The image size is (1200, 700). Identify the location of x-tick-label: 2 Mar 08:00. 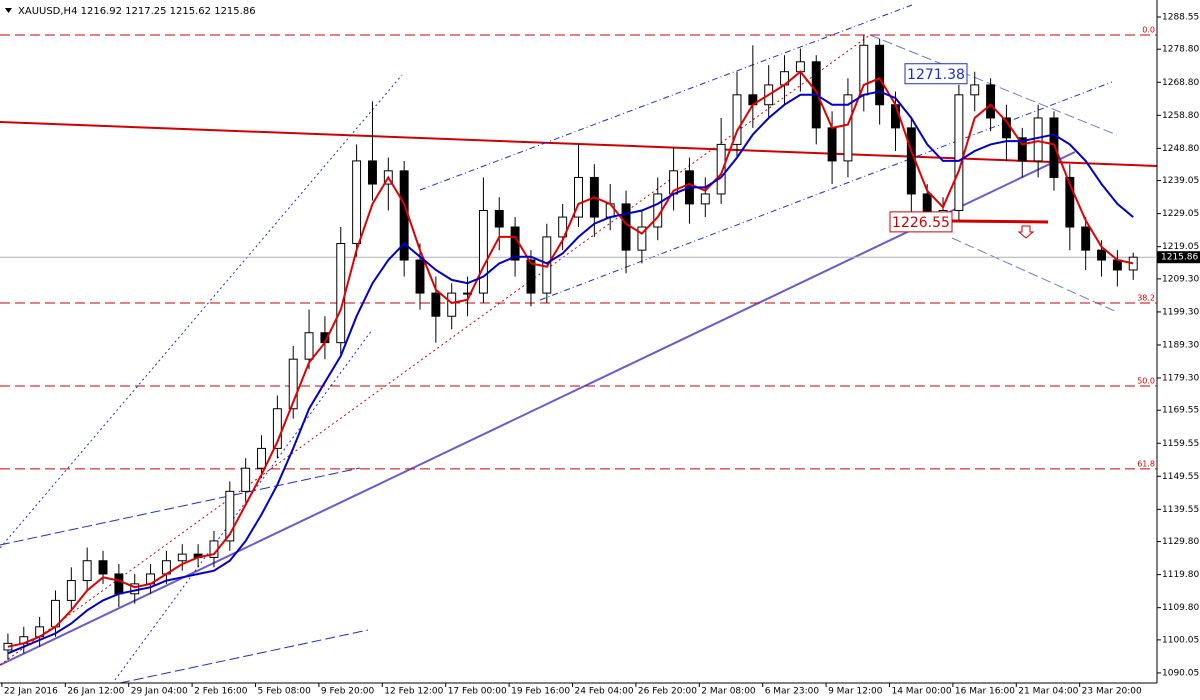
(728, 692).